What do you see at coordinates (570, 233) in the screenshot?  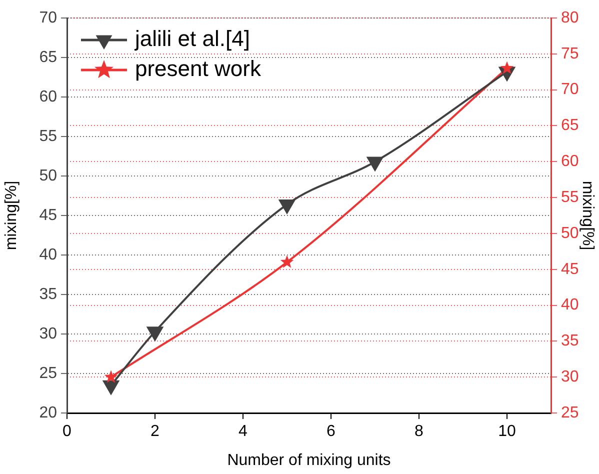 I see `y2-tick-label: 50` at bounding box center [570, 233].